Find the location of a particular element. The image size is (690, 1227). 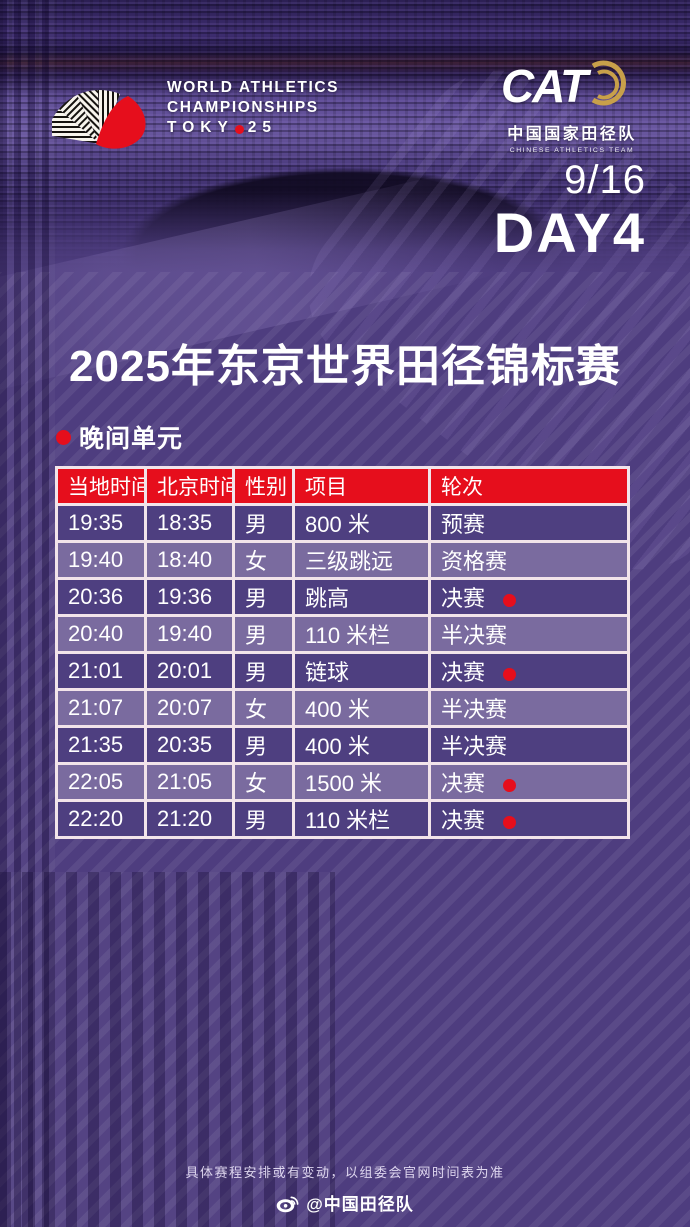

cat-name-cn: 中国国家田径队 is located at coordinates (572, 134).